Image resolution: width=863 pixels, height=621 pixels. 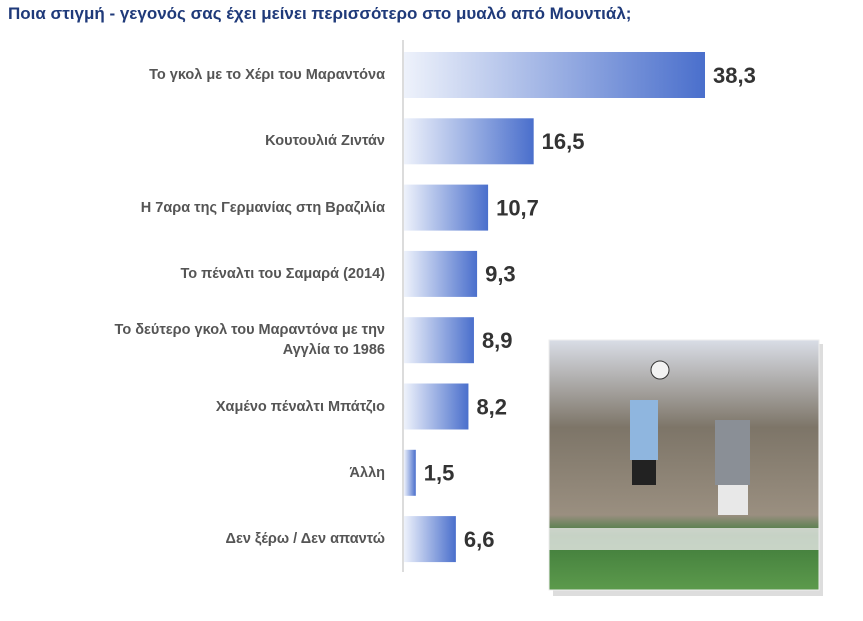 What do you see at coordinates (685, 467) in the screenshot?
I see `photo` at bounding box center [685, 467].